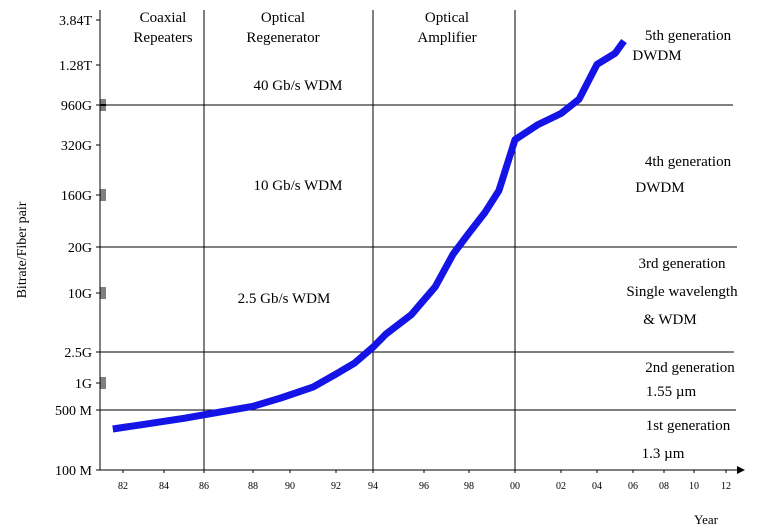  I want to click on x-tick-label-11: 02, so click(561, 486).